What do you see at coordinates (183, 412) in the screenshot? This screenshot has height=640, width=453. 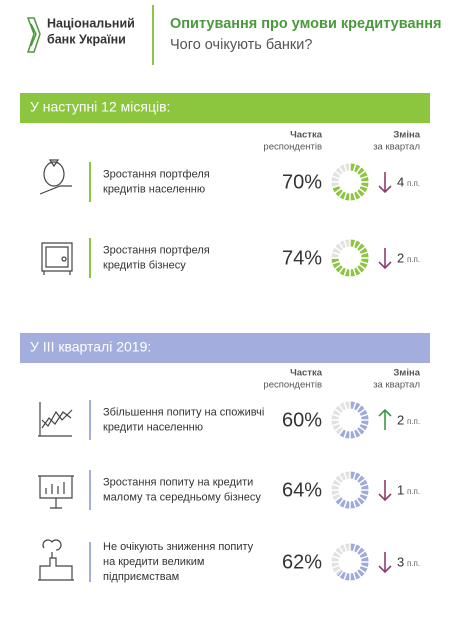 I see `item-text: Збільшення попиту на споживчі` at bounding box center [183, 412].